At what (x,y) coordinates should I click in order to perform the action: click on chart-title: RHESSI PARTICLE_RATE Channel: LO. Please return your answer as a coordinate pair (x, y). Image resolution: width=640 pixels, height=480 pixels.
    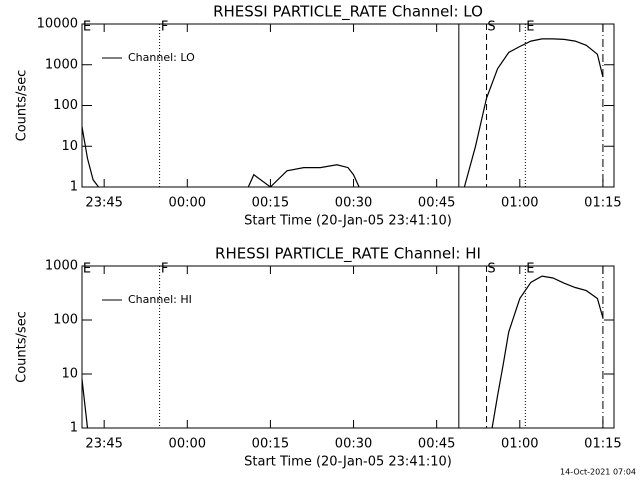
    Looking at the image, I should click on (348, 12).